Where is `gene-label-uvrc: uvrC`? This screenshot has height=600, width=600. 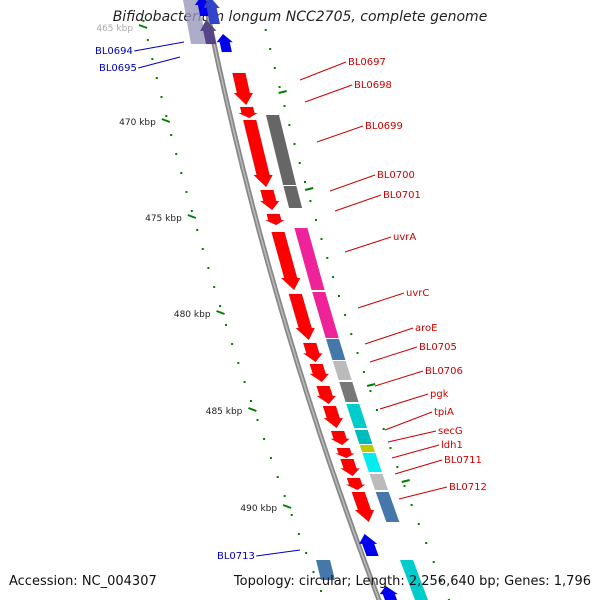 gene-label-uvrc: uvrC is located at coordinates (417, 293).